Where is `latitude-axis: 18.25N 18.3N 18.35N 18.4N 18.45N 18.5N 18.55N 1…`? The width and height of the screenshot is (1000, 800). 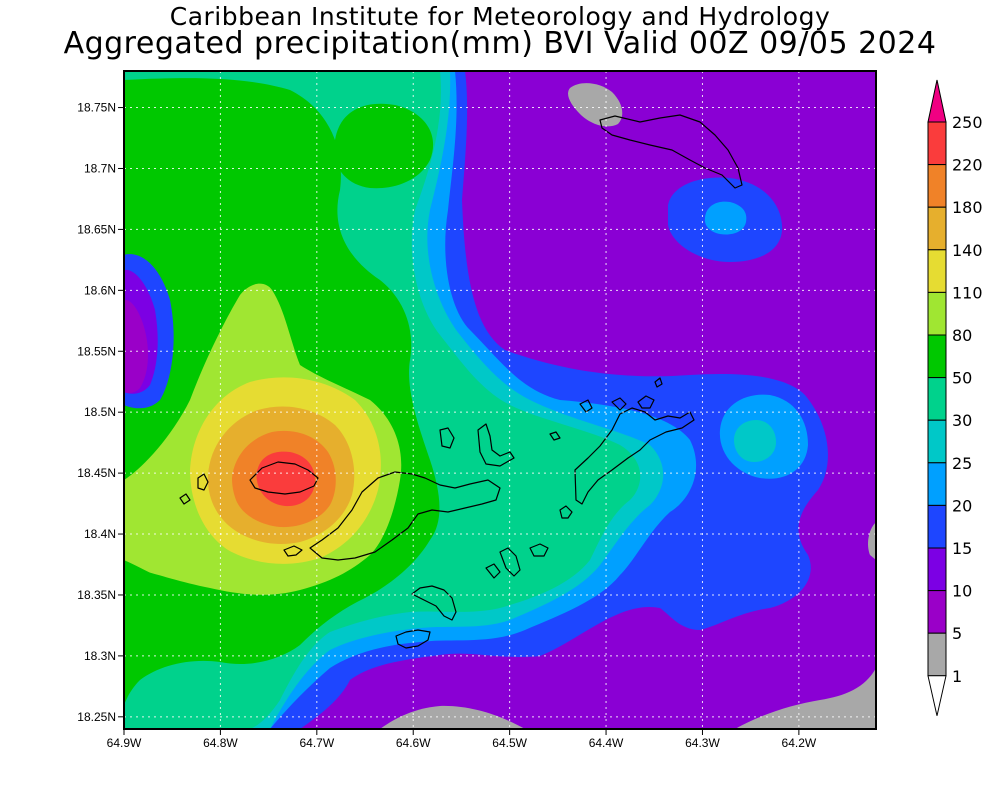
latitude-axis: 18.25N 18.3N 18.35N 18.4N 18.45N 18.5N 18.55N 1… is located at coordinates (100, 412).